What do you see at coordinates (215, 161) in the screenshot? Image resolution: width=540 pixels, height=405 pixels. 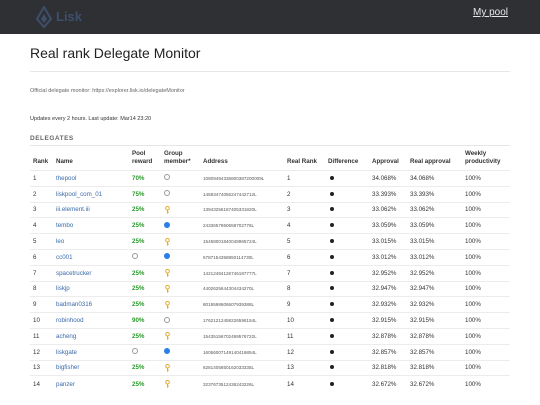 I see `header-address: Address` at bounding box center [215, 161].